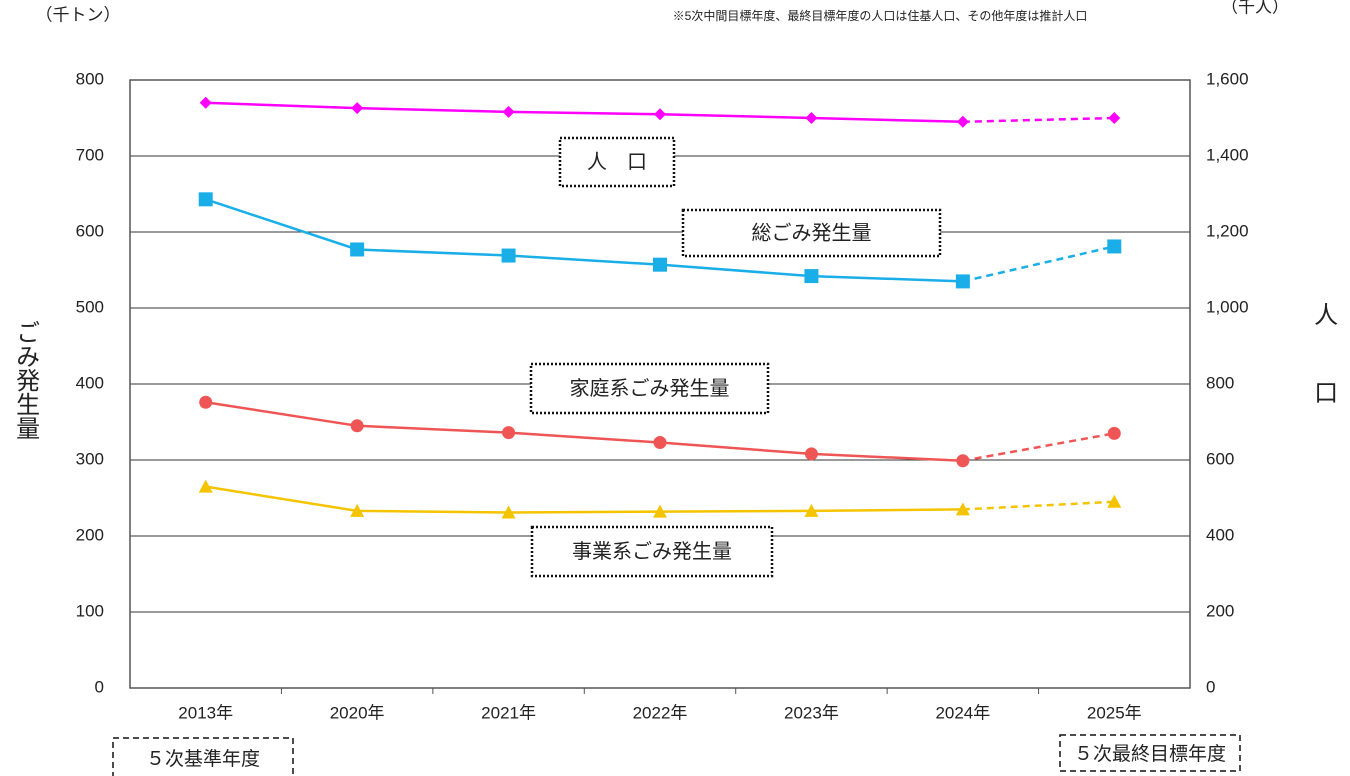  What do you see at coordinates (660, 712) in the screenshot?
I see `x-tick-label: 2022年` at bounding box center [660, 712].